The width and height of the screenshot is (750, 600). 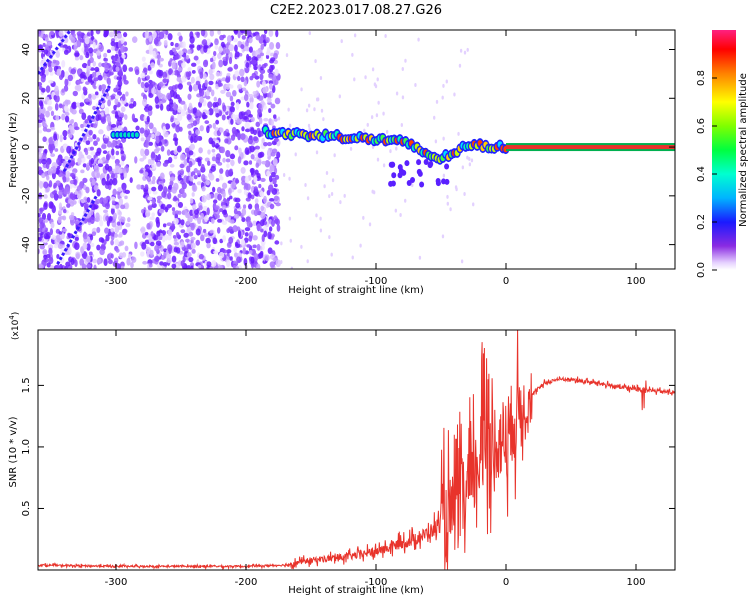 I want to click on colorbar-tick-label: 0.4, so click(x=701, y=174).